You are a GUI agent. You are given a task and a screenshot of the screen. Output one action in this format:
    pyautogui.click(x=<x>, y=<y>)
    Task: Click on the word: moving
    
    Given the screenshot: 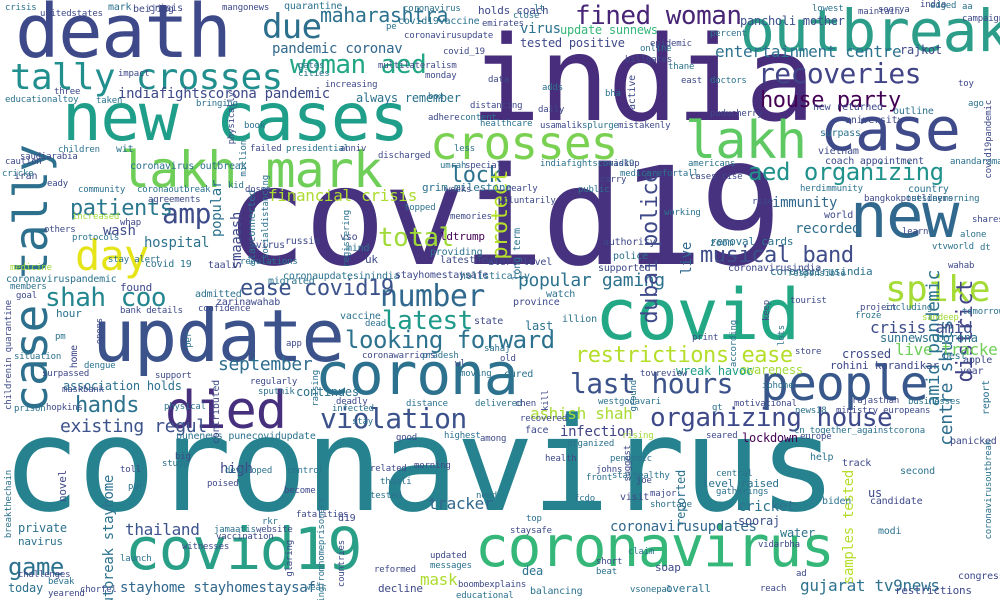 What is the action you would take?
    pyautogui.click(x=476, y=374)
    